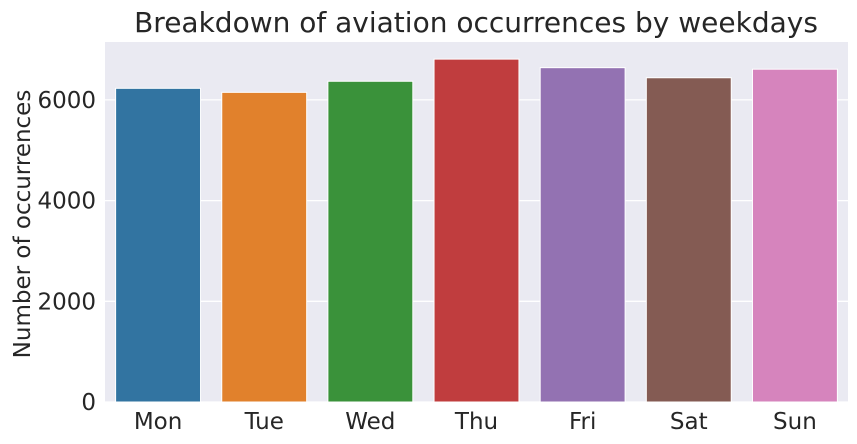 The width and height of the screenshot is (857, 444). Describe the element at coordinates (264, 422) in the screenshot. I see `x-tick-label: Tue` at that location.